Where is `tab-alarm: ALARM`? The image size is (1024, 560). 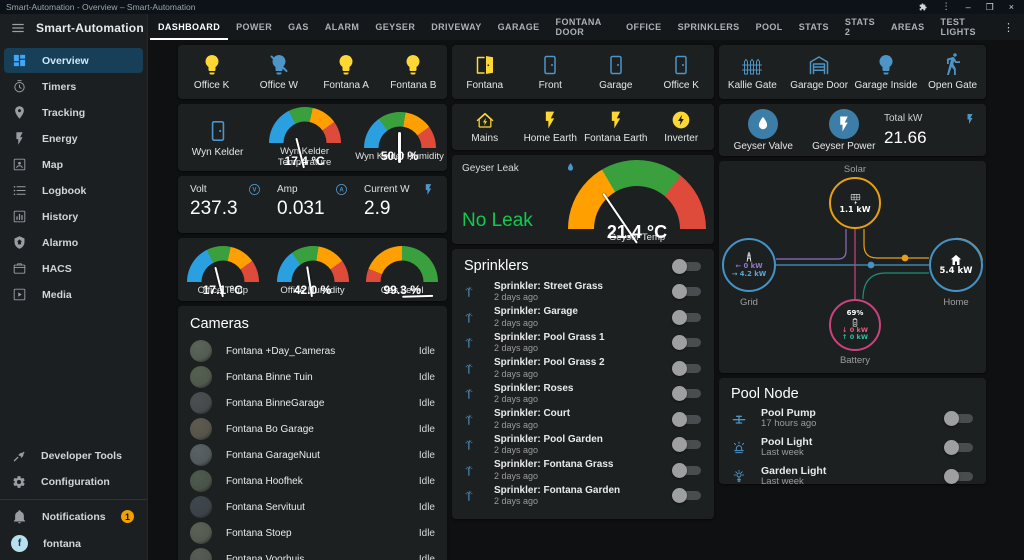 tab-alarm: ALARM is located at coordinates (342, 27).